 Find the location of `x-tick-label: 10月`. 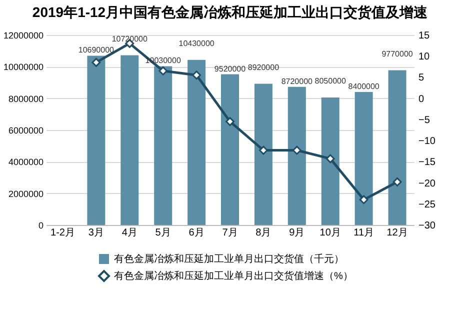

x-tick-label: 10月 is located at coordinates (330, 233).